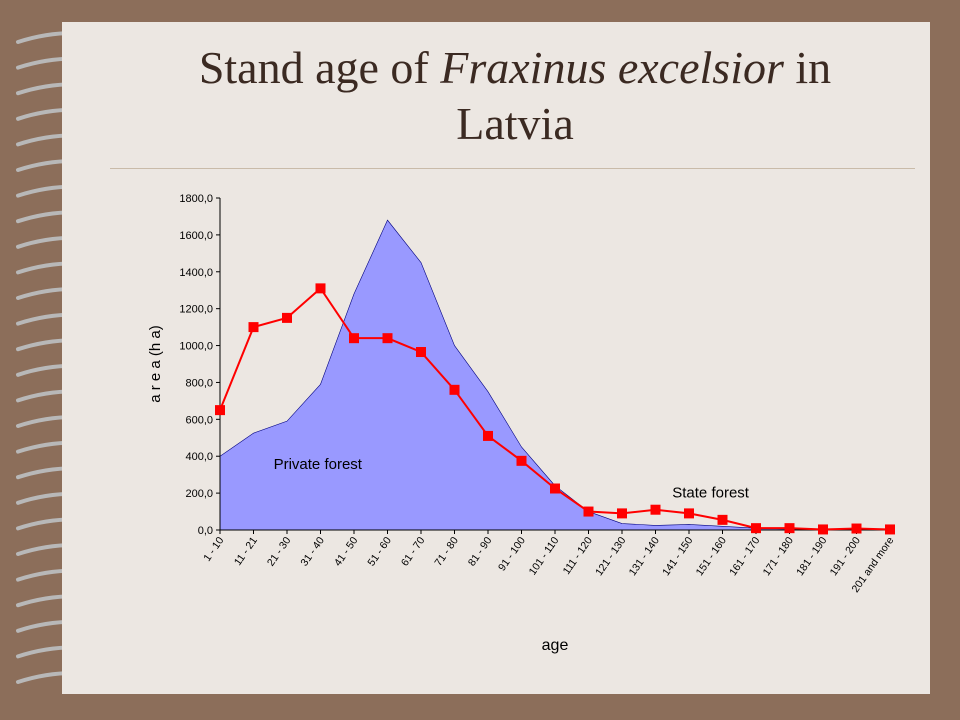 The height and width of the screenshot is (720, 960). What do you see at coordinates (379, 552) in the screenshot?
I see `x-tick-label: 51 - 60` at bounding box center [379, 552].